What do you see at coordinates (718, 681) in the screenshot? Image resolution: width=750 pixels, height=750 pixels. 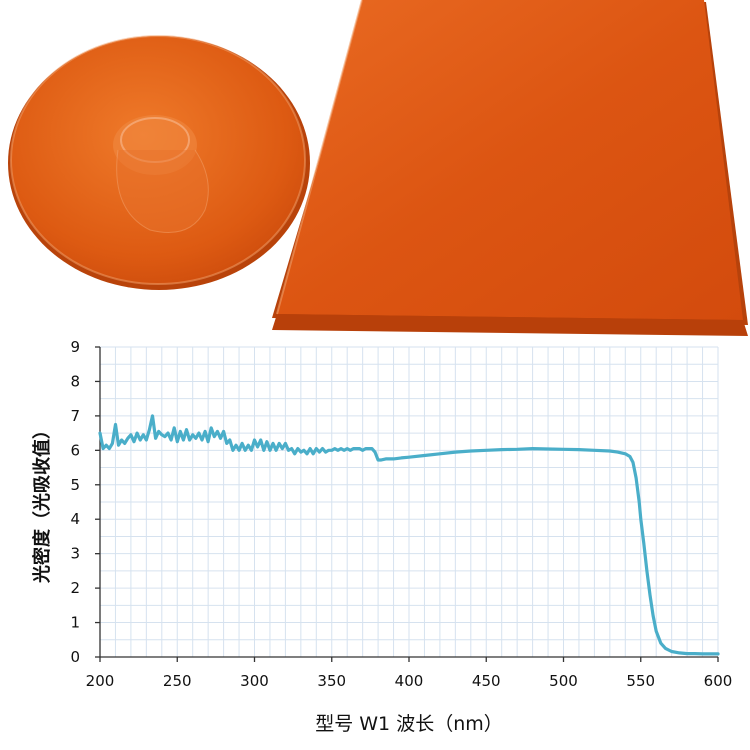 I see `x-tick-label: 600` at bounding box center [718, 681].